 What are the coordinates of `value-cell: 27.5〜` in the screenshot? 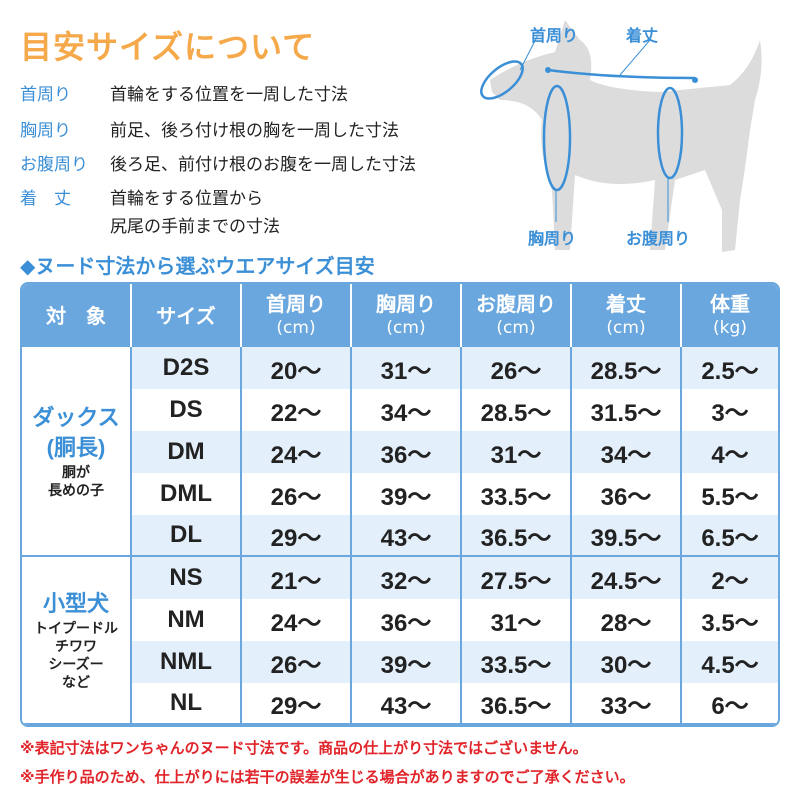 It's located at (517, 578).